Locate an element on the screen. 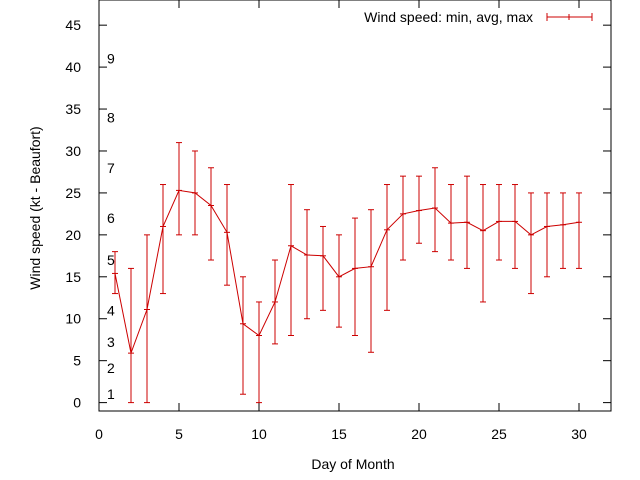 This screenshot has height=480, width=640. y-tick-label: 5 is located at coordinates (77, 361).